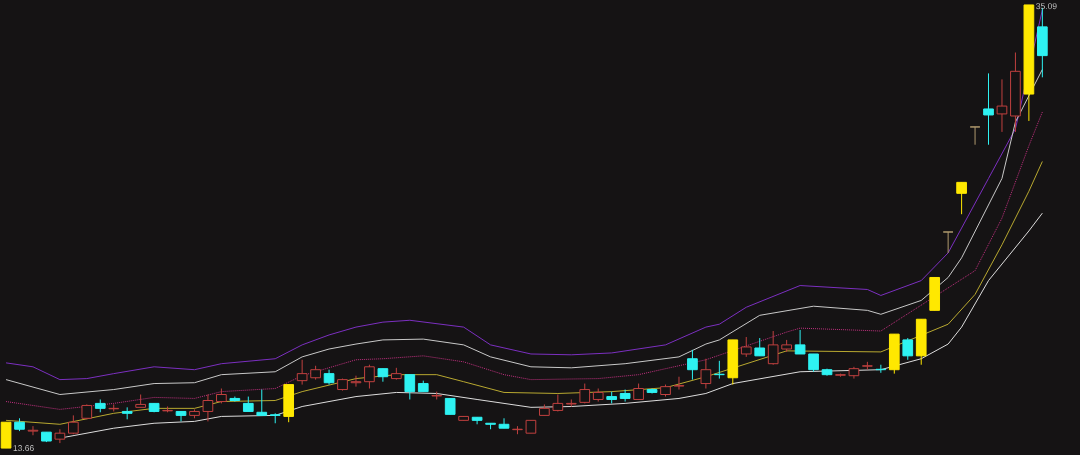 This screenshot has width=1080, height=455. What do you see at coordinates (23, 448) in the screenshot?
I see `annotation: 13.66` at bounding box center [23, 448].